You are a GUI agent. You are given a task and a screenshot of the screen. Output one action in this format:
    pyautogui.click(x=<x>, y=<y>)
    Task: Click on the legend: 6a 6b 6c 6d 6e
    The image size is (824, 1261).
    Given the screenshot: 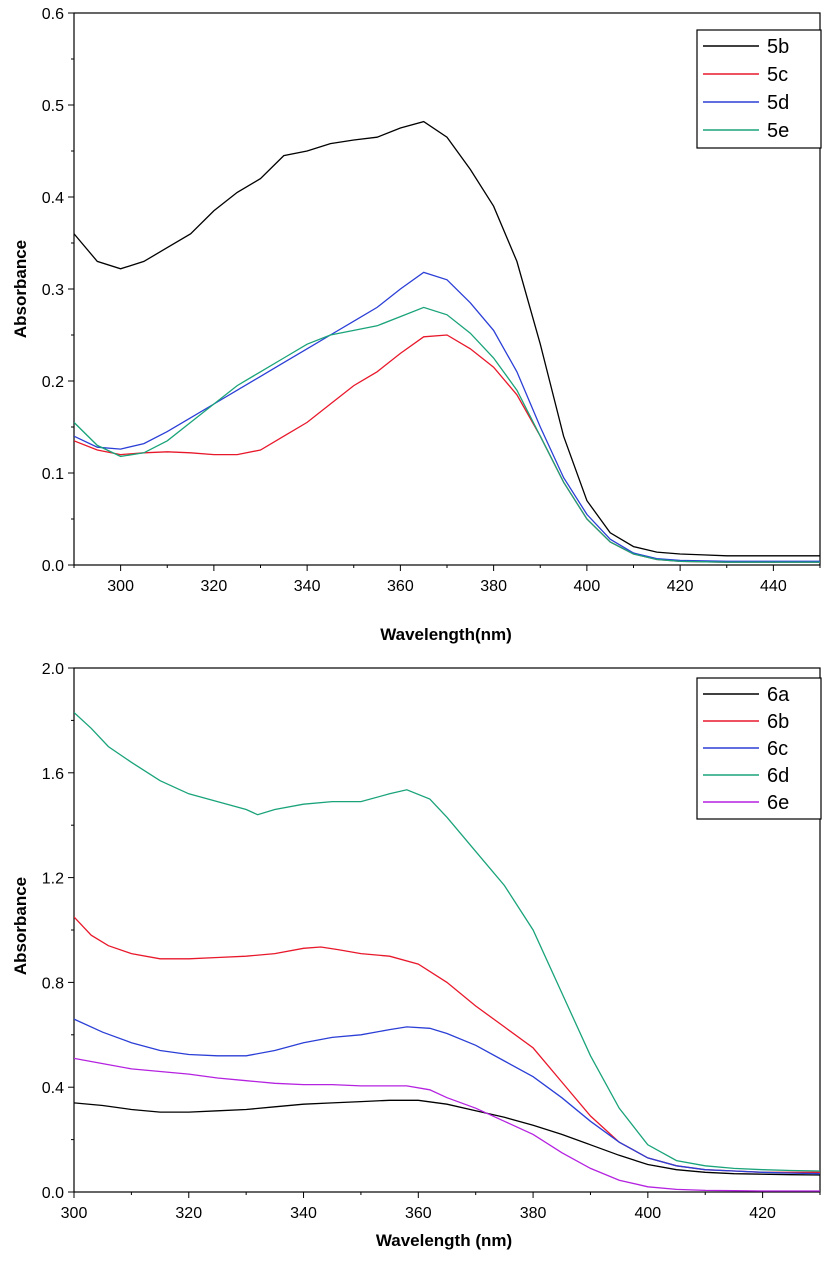 What is the action you would take?
    pyautogui.click(x=759, y=748)
    